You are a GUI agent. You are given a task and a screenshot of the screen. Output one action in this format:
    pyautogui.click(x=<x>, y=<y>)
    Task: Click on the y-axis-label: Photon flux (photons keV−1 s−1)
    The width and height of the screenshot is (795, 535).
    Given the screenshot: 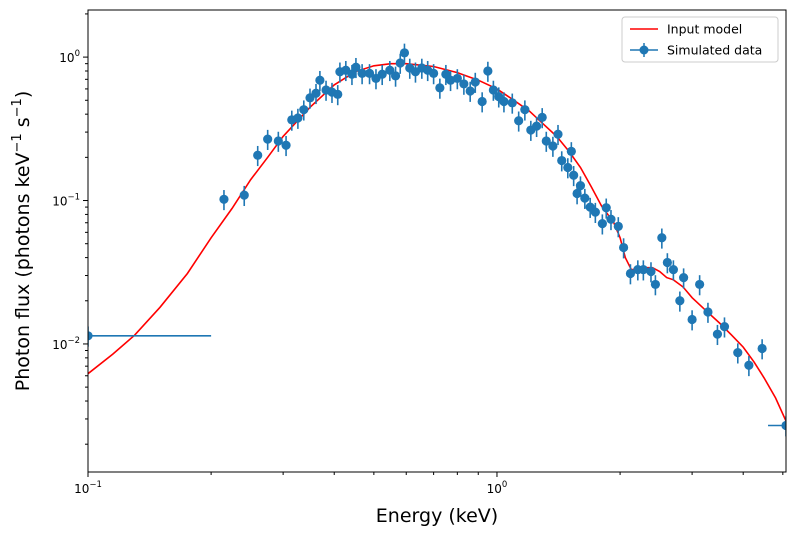 What is the action you would take?
    pyautogui.click(x=22, y=241)
    